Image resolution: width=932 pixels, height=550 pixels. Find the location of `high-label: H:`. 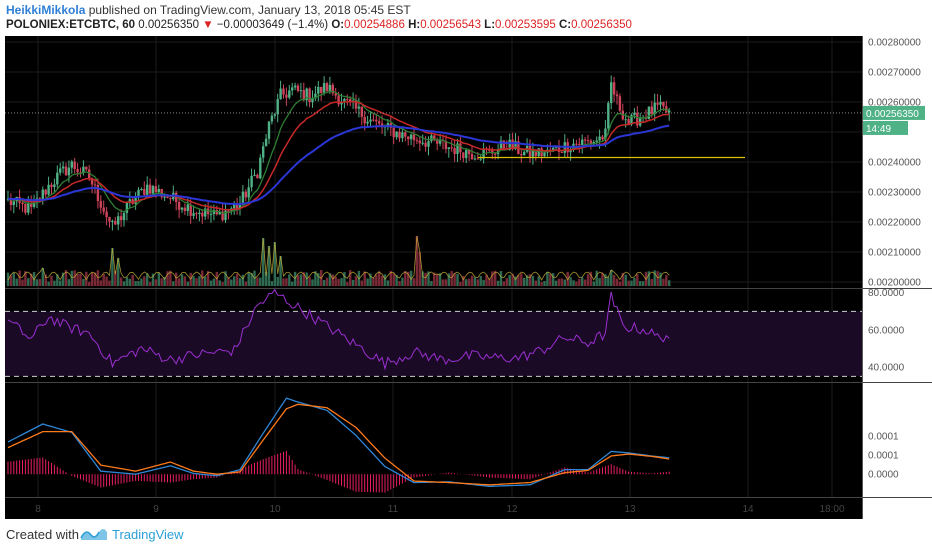

high-label: H: is located at coordinates (414, 25).